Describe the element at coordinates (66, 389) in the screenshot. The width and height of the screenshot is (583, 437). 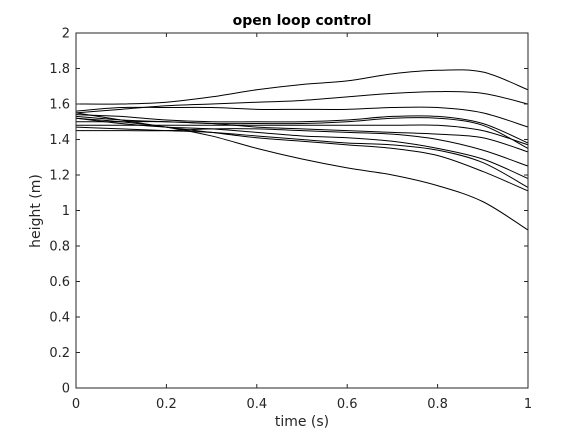
I see `y-tick-label: 0` at that location.